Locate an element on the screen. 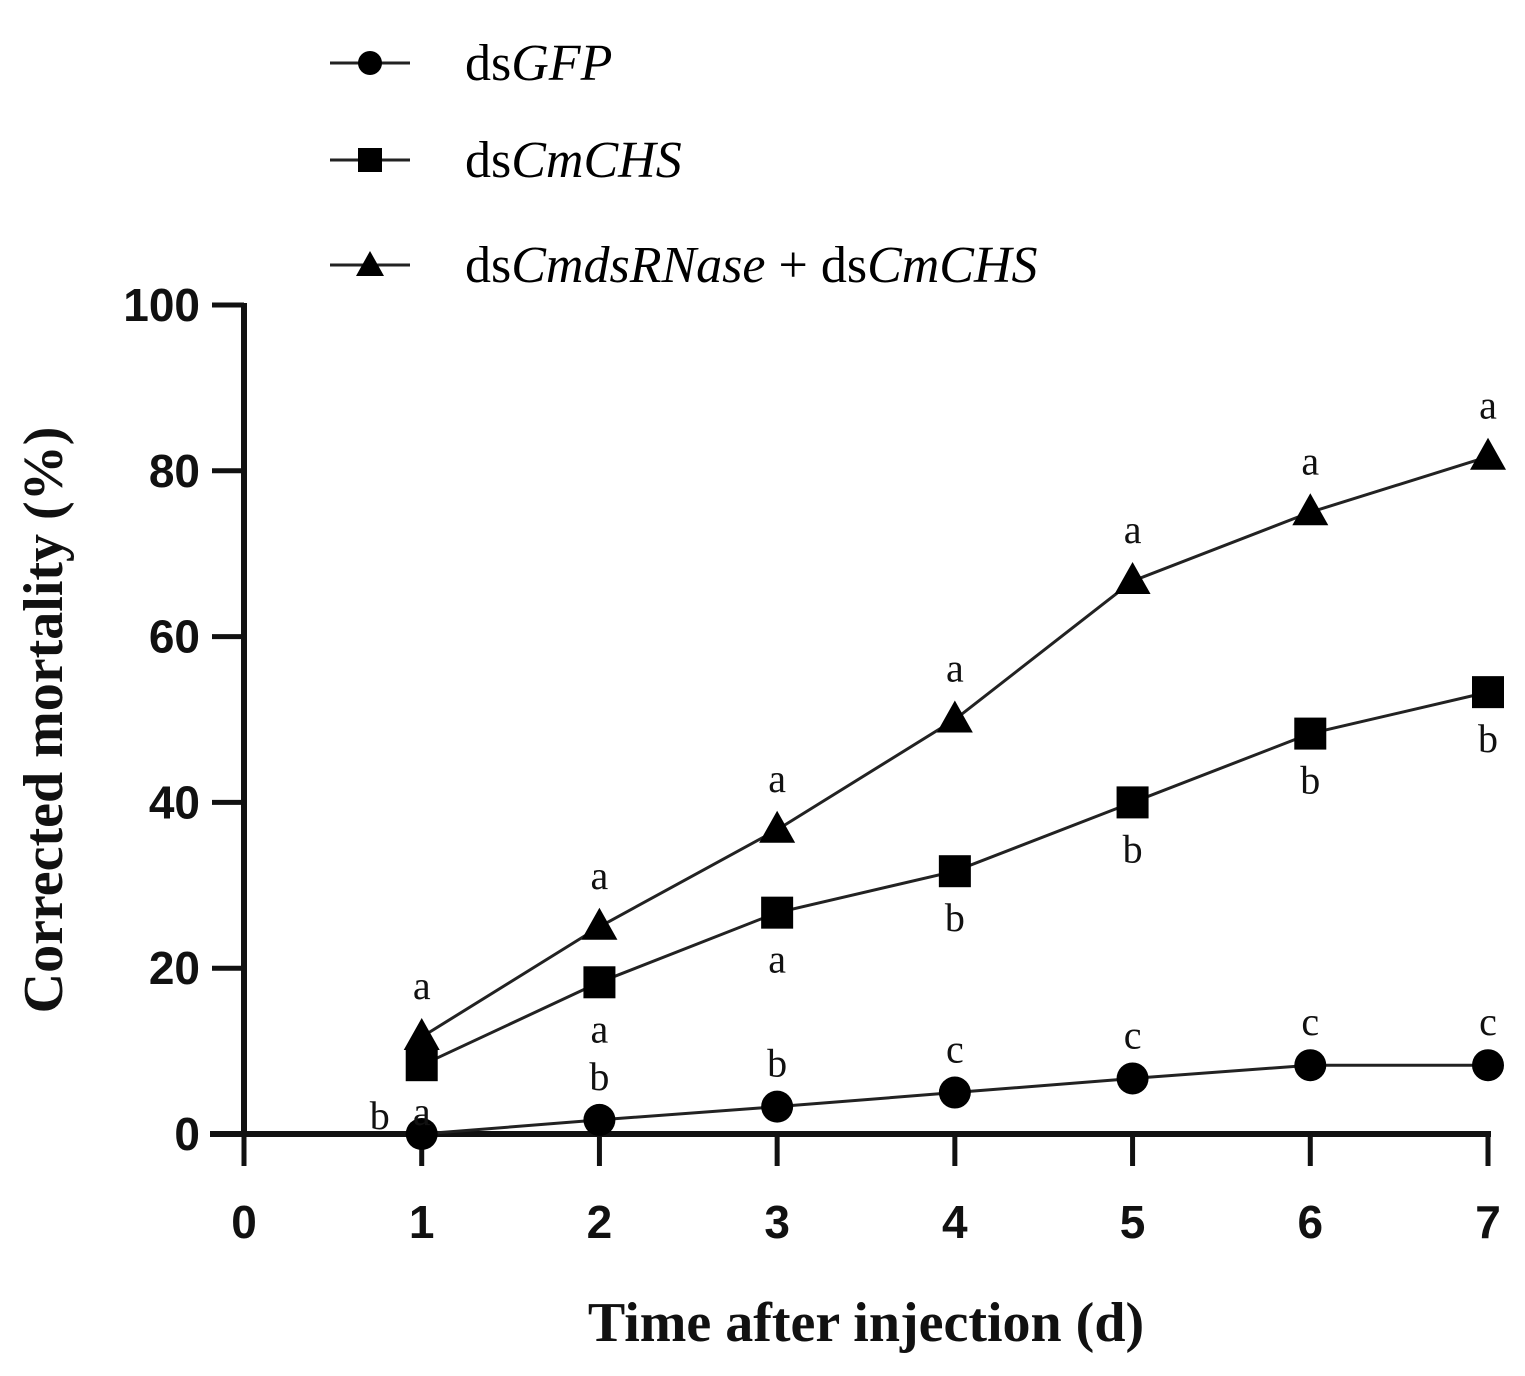 This screenshot has width=1525, height=1376. series-dsgfp is located at coordinates (954, 1099).